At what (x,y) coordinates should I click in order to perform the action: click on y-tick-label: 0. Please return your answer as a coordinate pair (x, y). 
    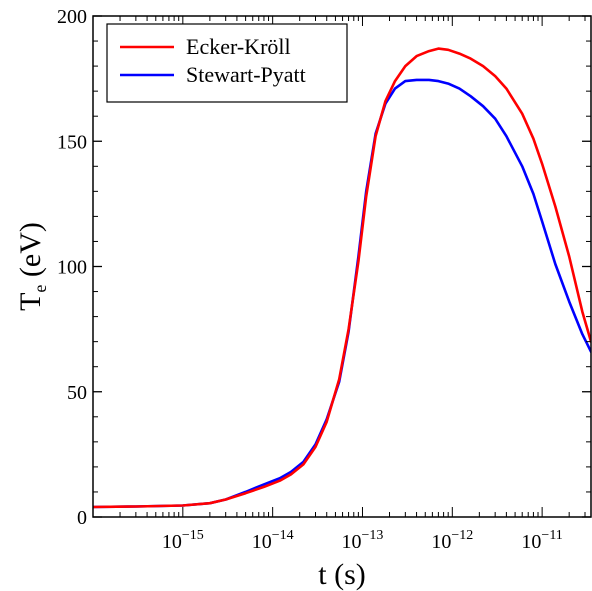
    Looking at the image, I should click on (82, 518).